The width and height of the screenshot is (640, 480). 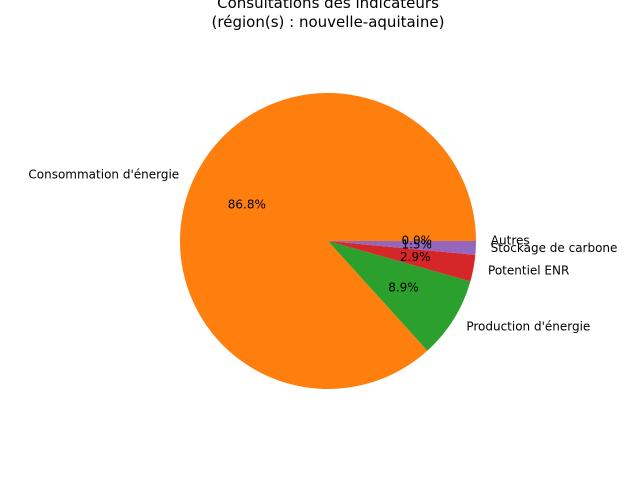 I want to click on slice-label-stockage-de-carbone: Stockage de carbone, so click(x=554, y=248).